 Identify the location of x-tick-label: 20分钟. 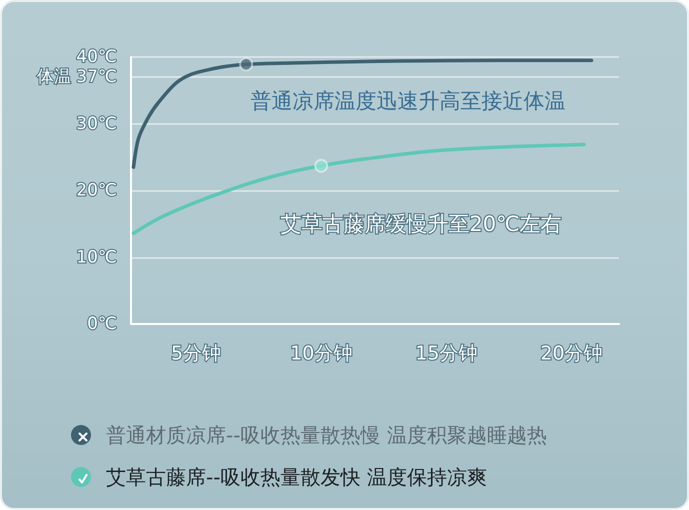
(571, 353).